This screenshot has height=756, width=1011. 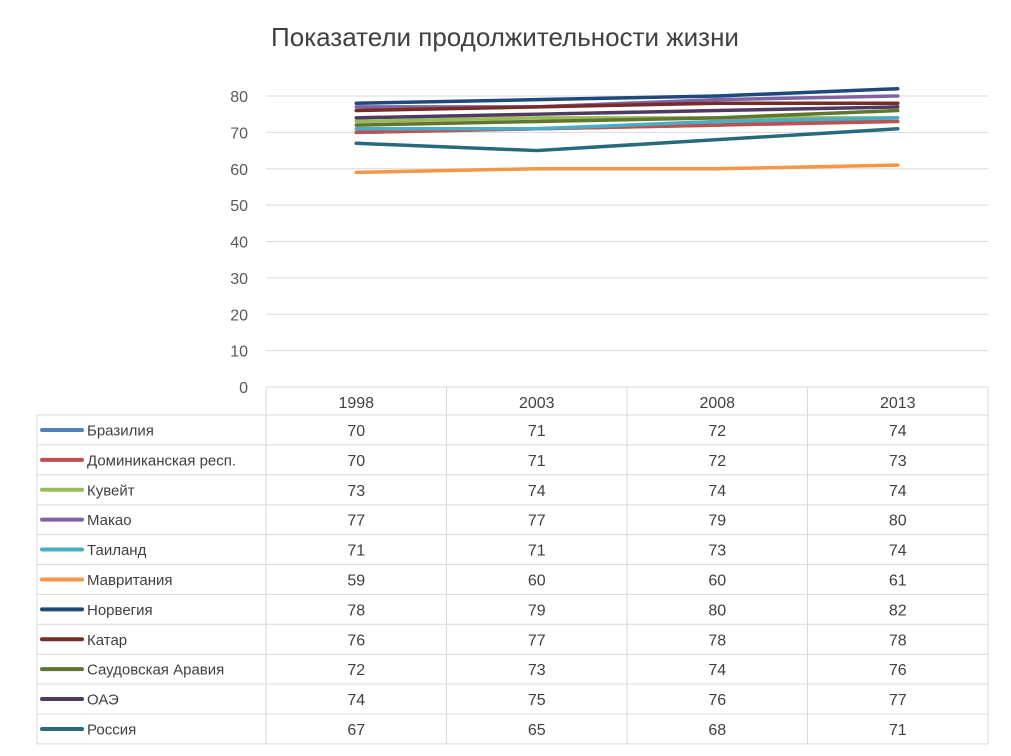 I want to click on series-name: Саудовская Аравия, so click(x=155, y=670).